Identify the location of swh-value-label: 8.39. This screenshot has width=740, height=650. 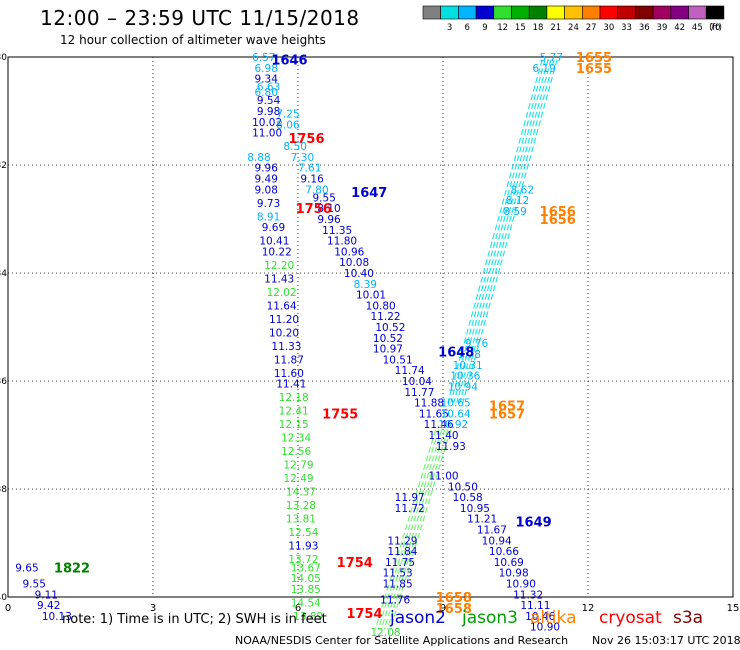
(365, 285).